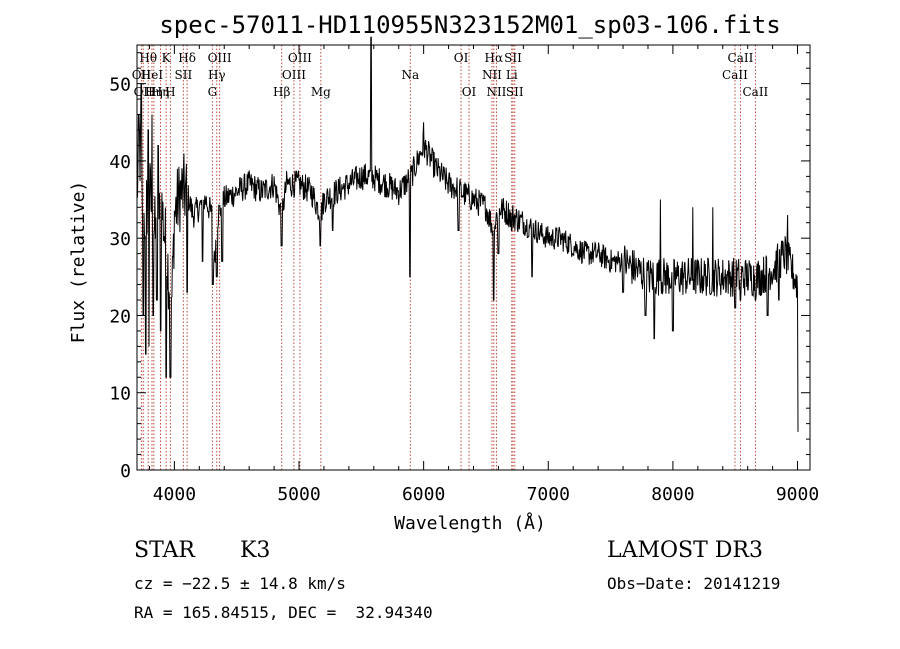 The image size is (900, 649). I want to click on y-tick-label: 40, so click(120, 162).